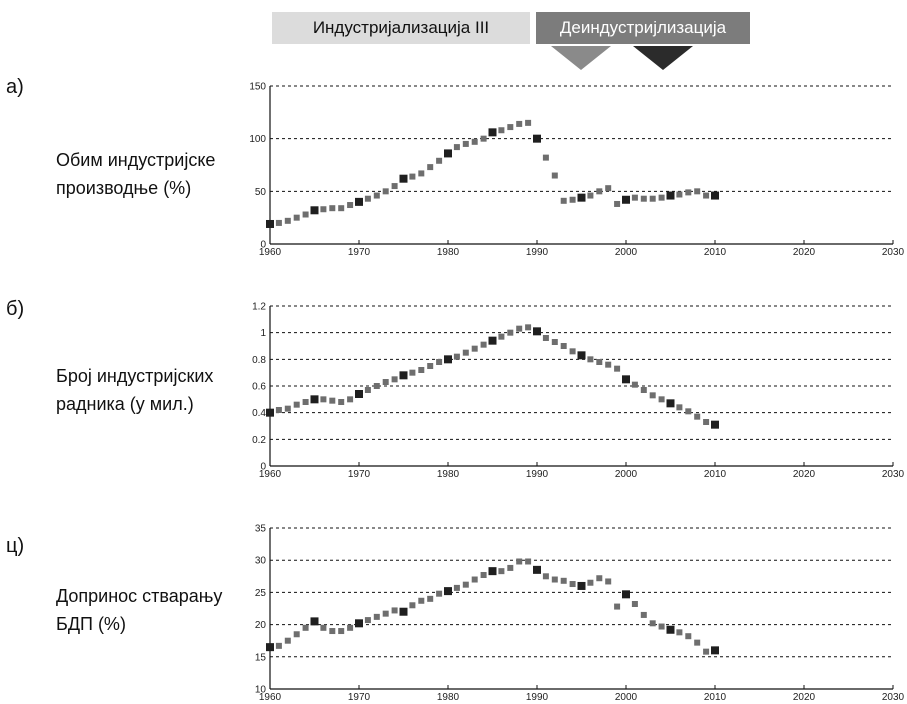  What do you see at coordinates (359, 697) in the screenshot?
I see `x-tick-label: 1970` at bounding box center [359, 697].